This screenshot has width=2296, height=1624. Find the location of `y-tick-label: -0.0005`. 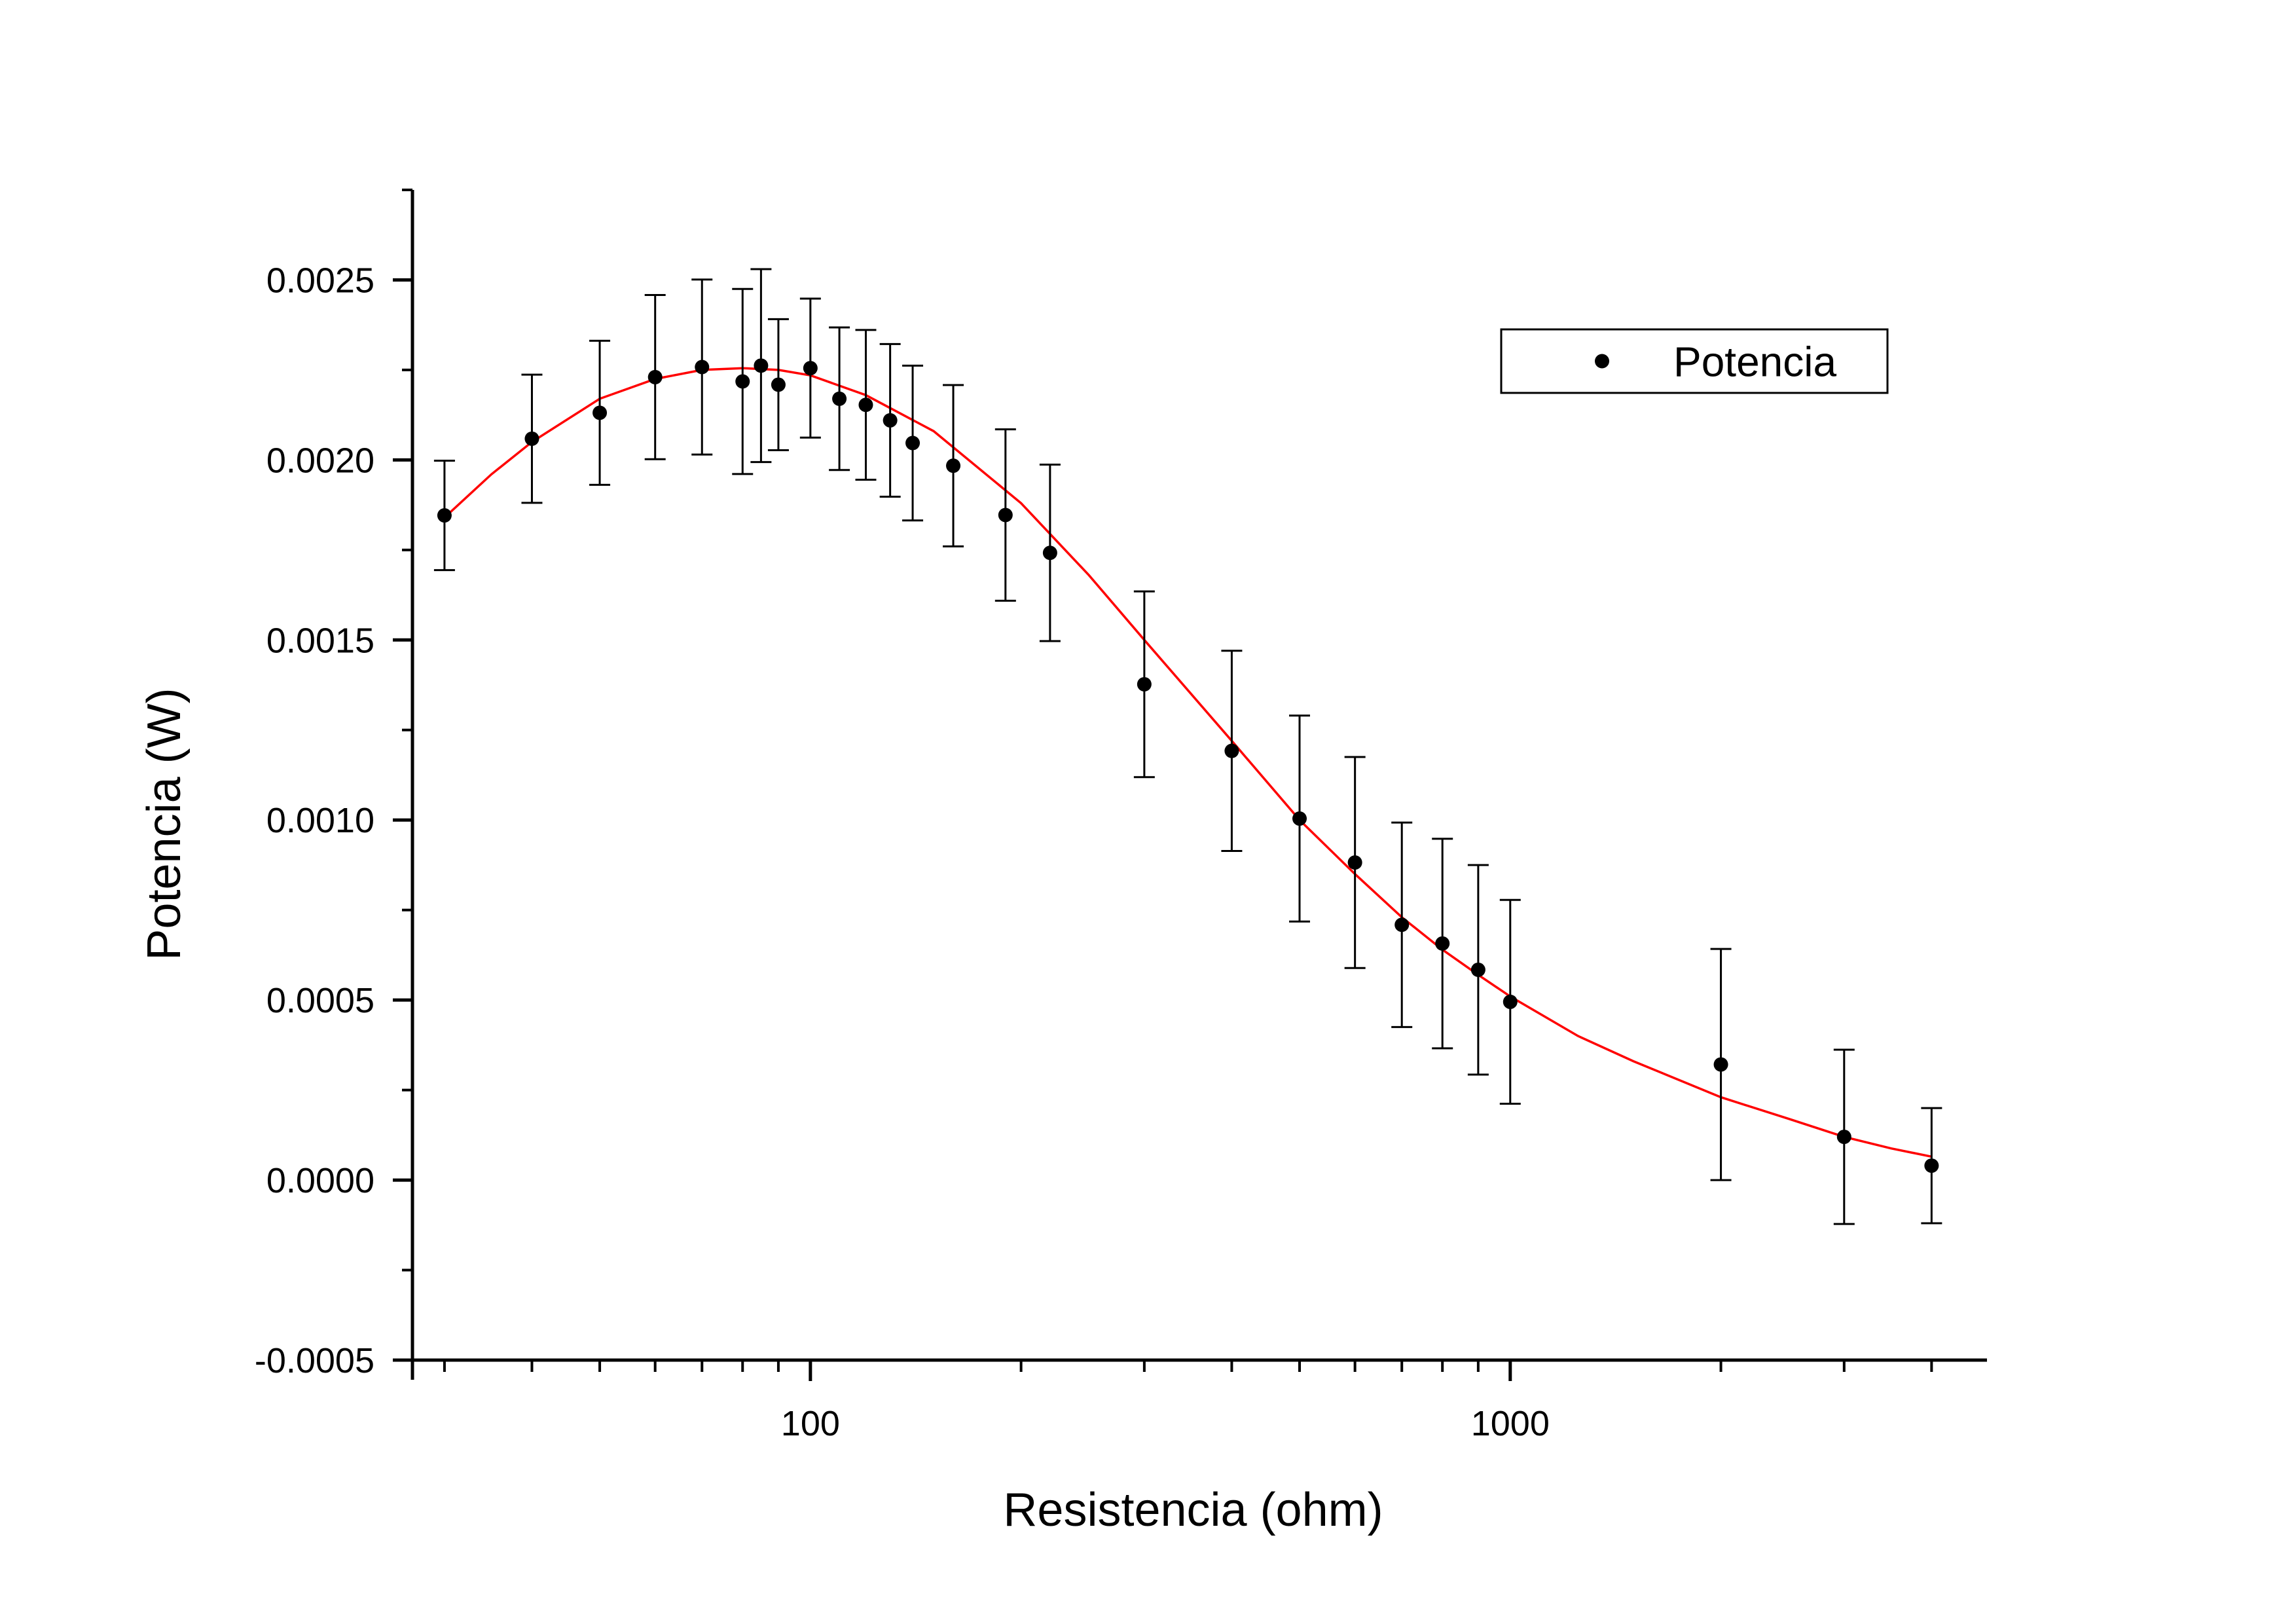

y-tick-label: -0.0005 is located at coordinates (314, 1360).